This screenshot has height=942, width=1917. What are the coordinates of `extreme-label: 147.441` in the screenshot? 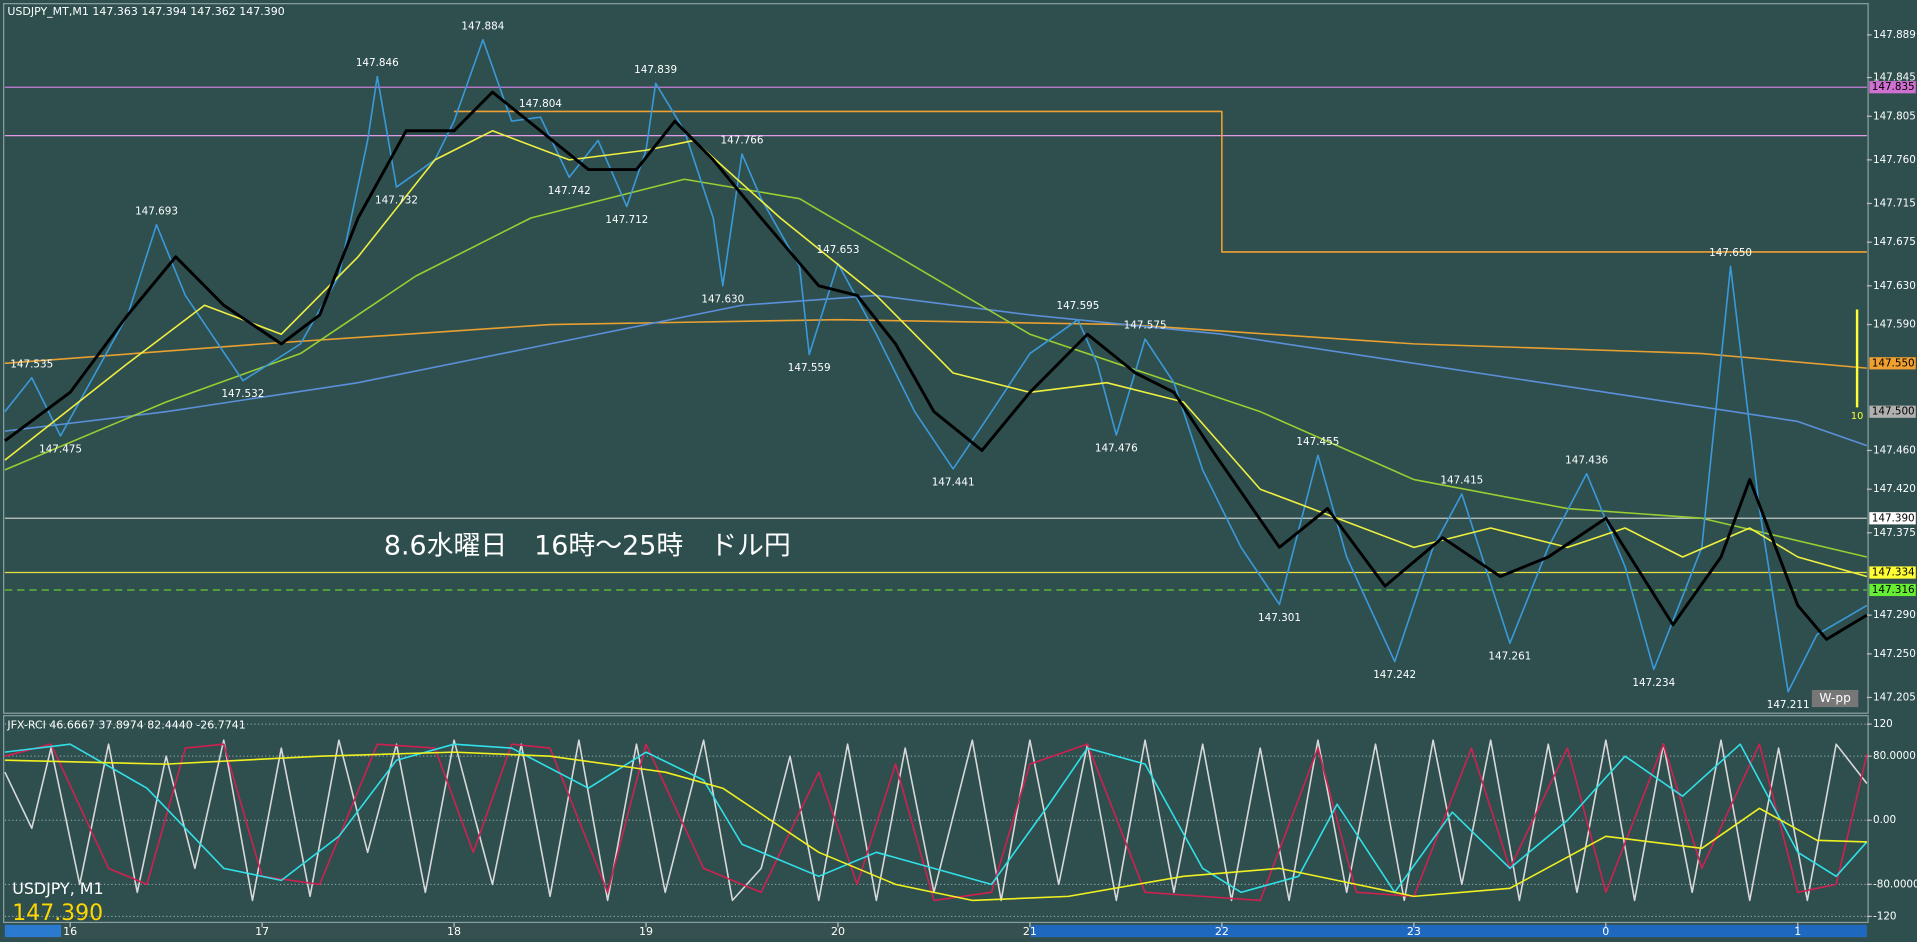 It's located at (953, 482).